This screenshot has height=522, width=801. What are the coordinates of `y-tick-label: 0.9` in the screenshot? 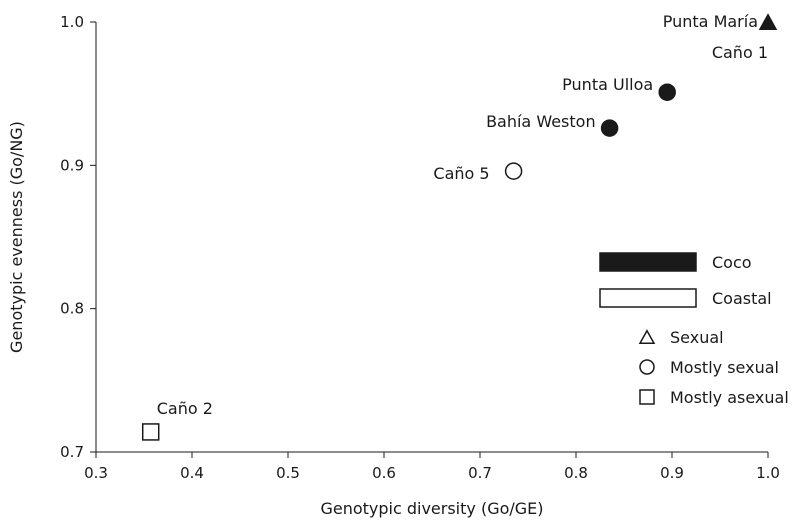 It's located at (72, 165).